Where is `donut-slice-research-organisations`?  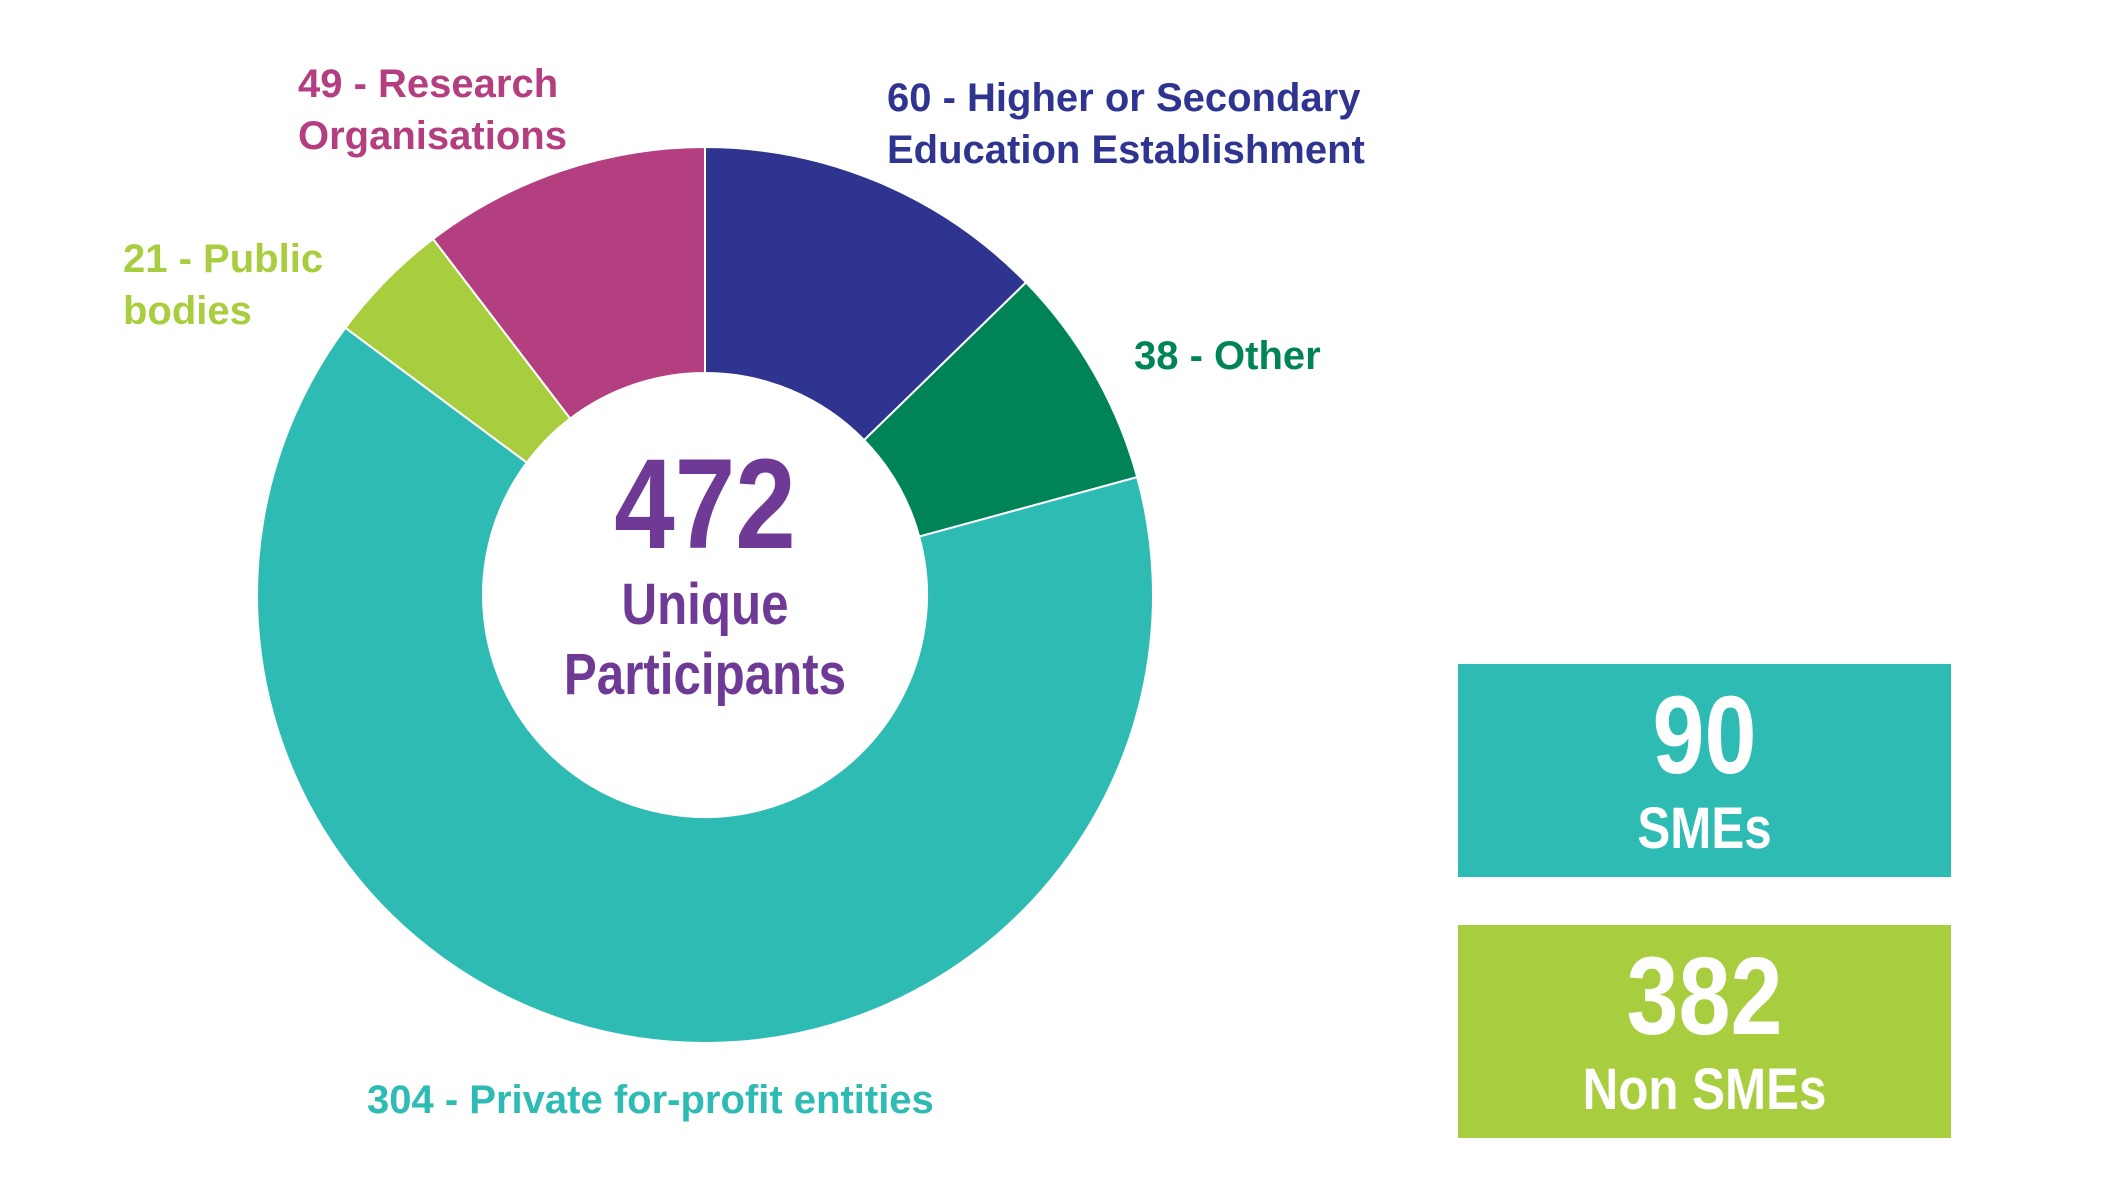 donut-slice-research-organisations is located at coordinates (568, 282).